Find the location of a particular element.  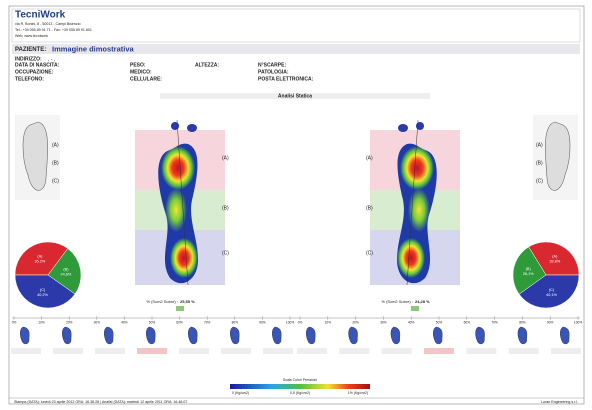

company: TecniWork is located at coordinates (40, 15).